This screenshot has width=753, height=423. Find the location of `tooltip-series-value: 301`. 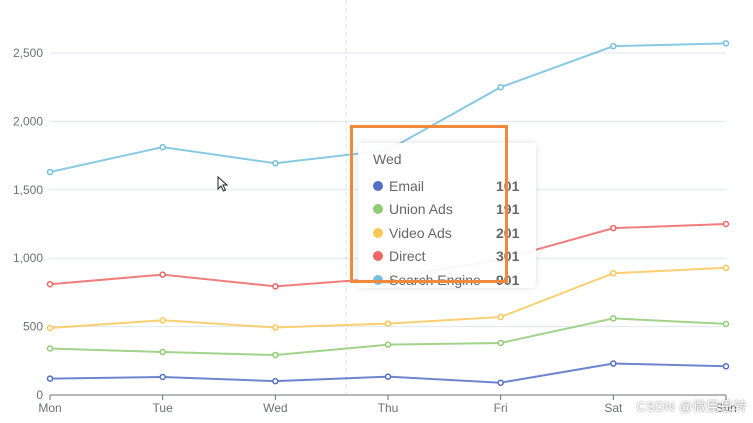

tooltip-series-value: 301 is located at coordinates (508, 256).